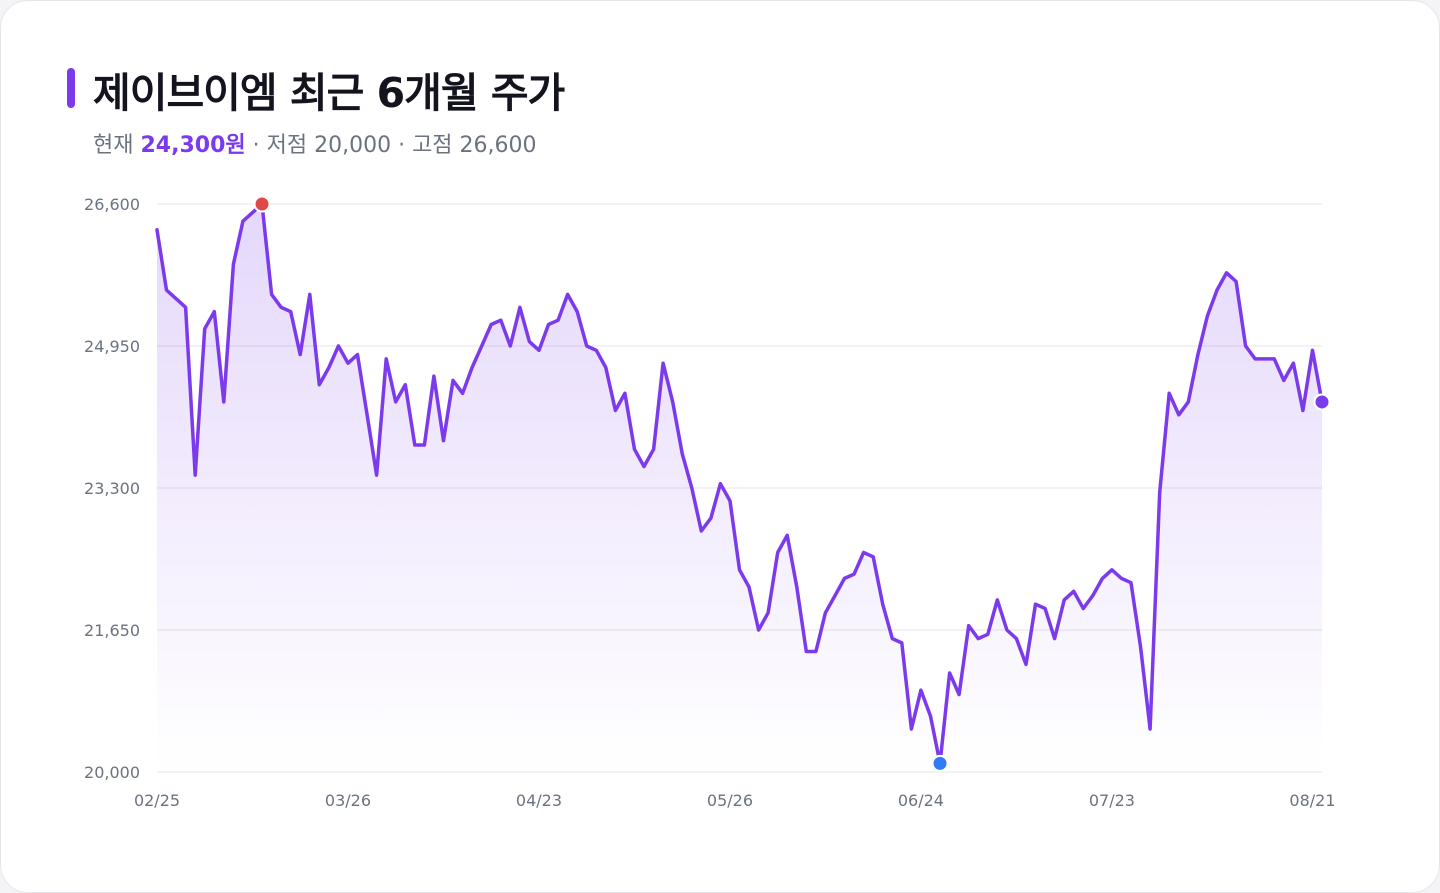 This screenshot has width=1440, height=893. Describe the element at coordinates (730, 800) in the screenshot. I see `x-tick-label: 05/26` at that location.